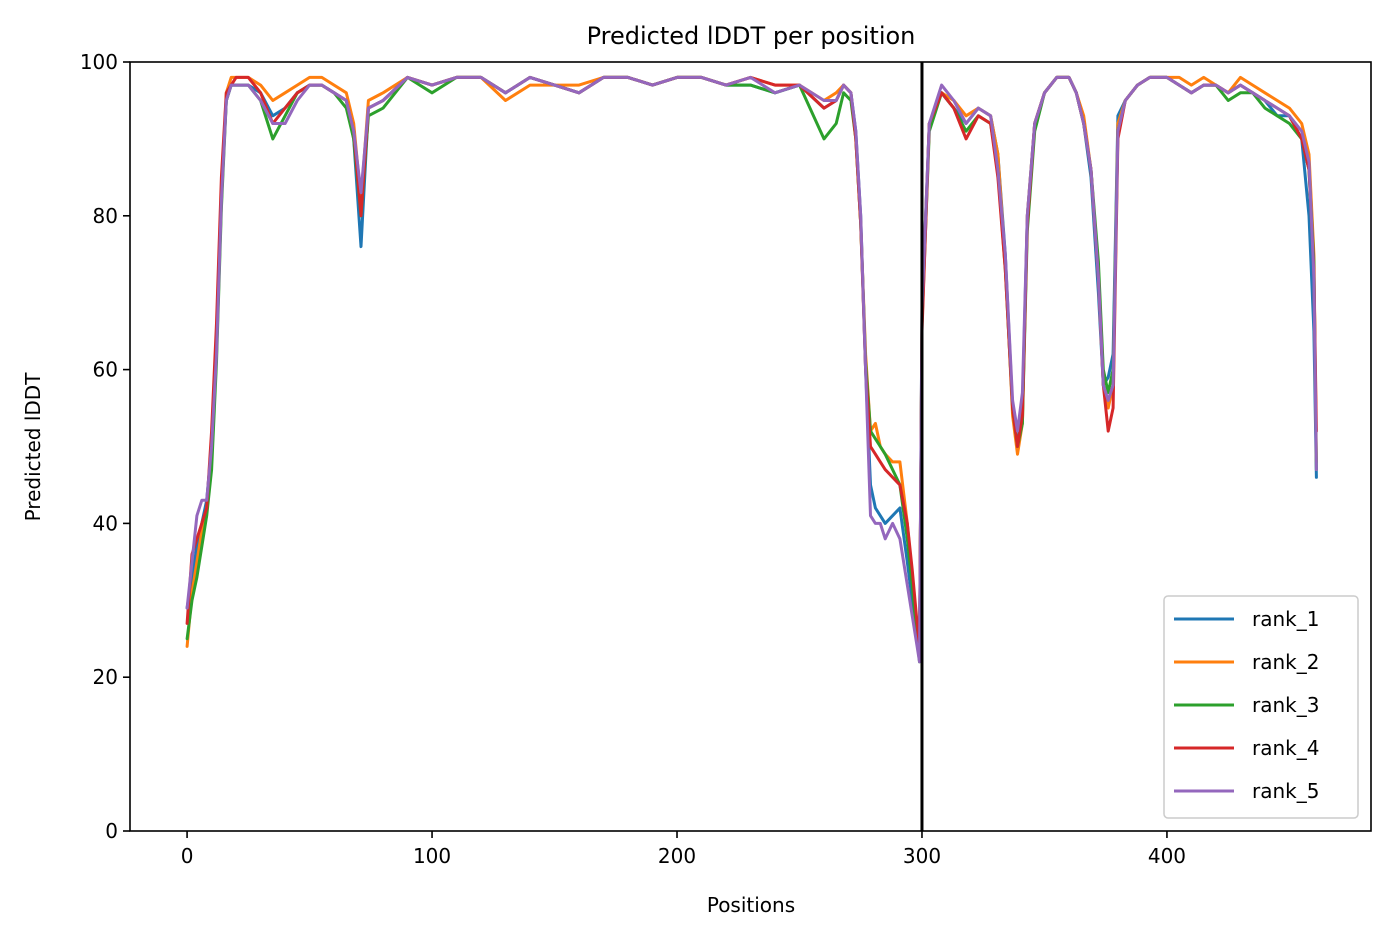 The height and width of the screenshot is (939, 1391). Describe the element at coordinates (922, 856) in the screenshot. I see `x-tick-label: 300` at that location.